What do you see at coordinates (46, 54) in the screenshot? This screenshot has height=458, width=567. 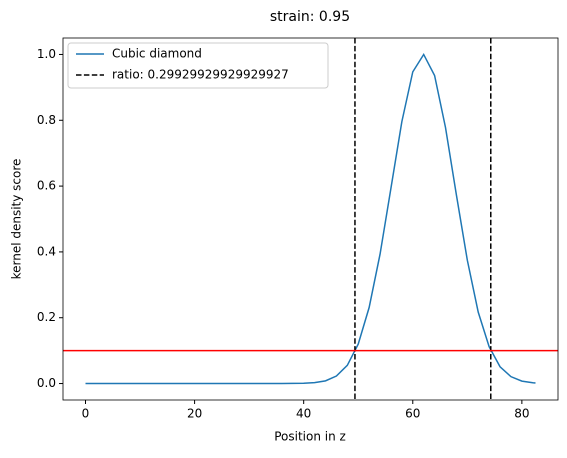 I see `y-tick-label: 1.0` at bounding box center [46, 54].